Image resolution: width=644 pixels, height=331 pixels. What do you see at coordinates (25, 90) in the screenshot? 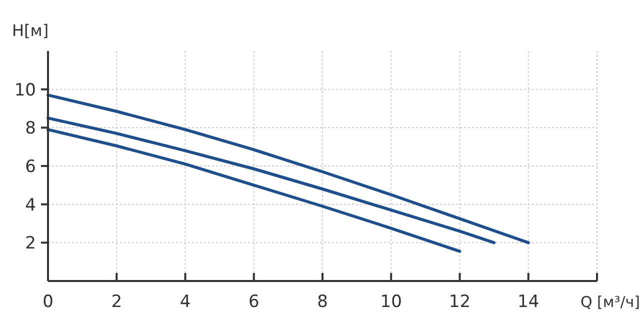
I see `y-tick-label: 10` at bounding box center [25, 90].